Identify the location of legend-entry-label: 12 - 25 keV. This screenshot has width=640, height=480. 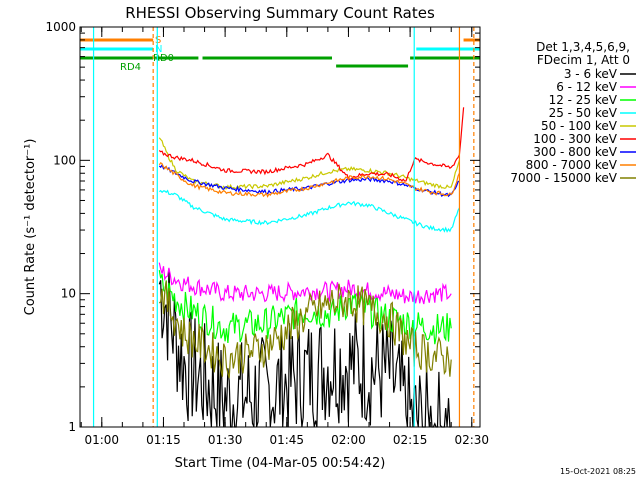
(583, 100).